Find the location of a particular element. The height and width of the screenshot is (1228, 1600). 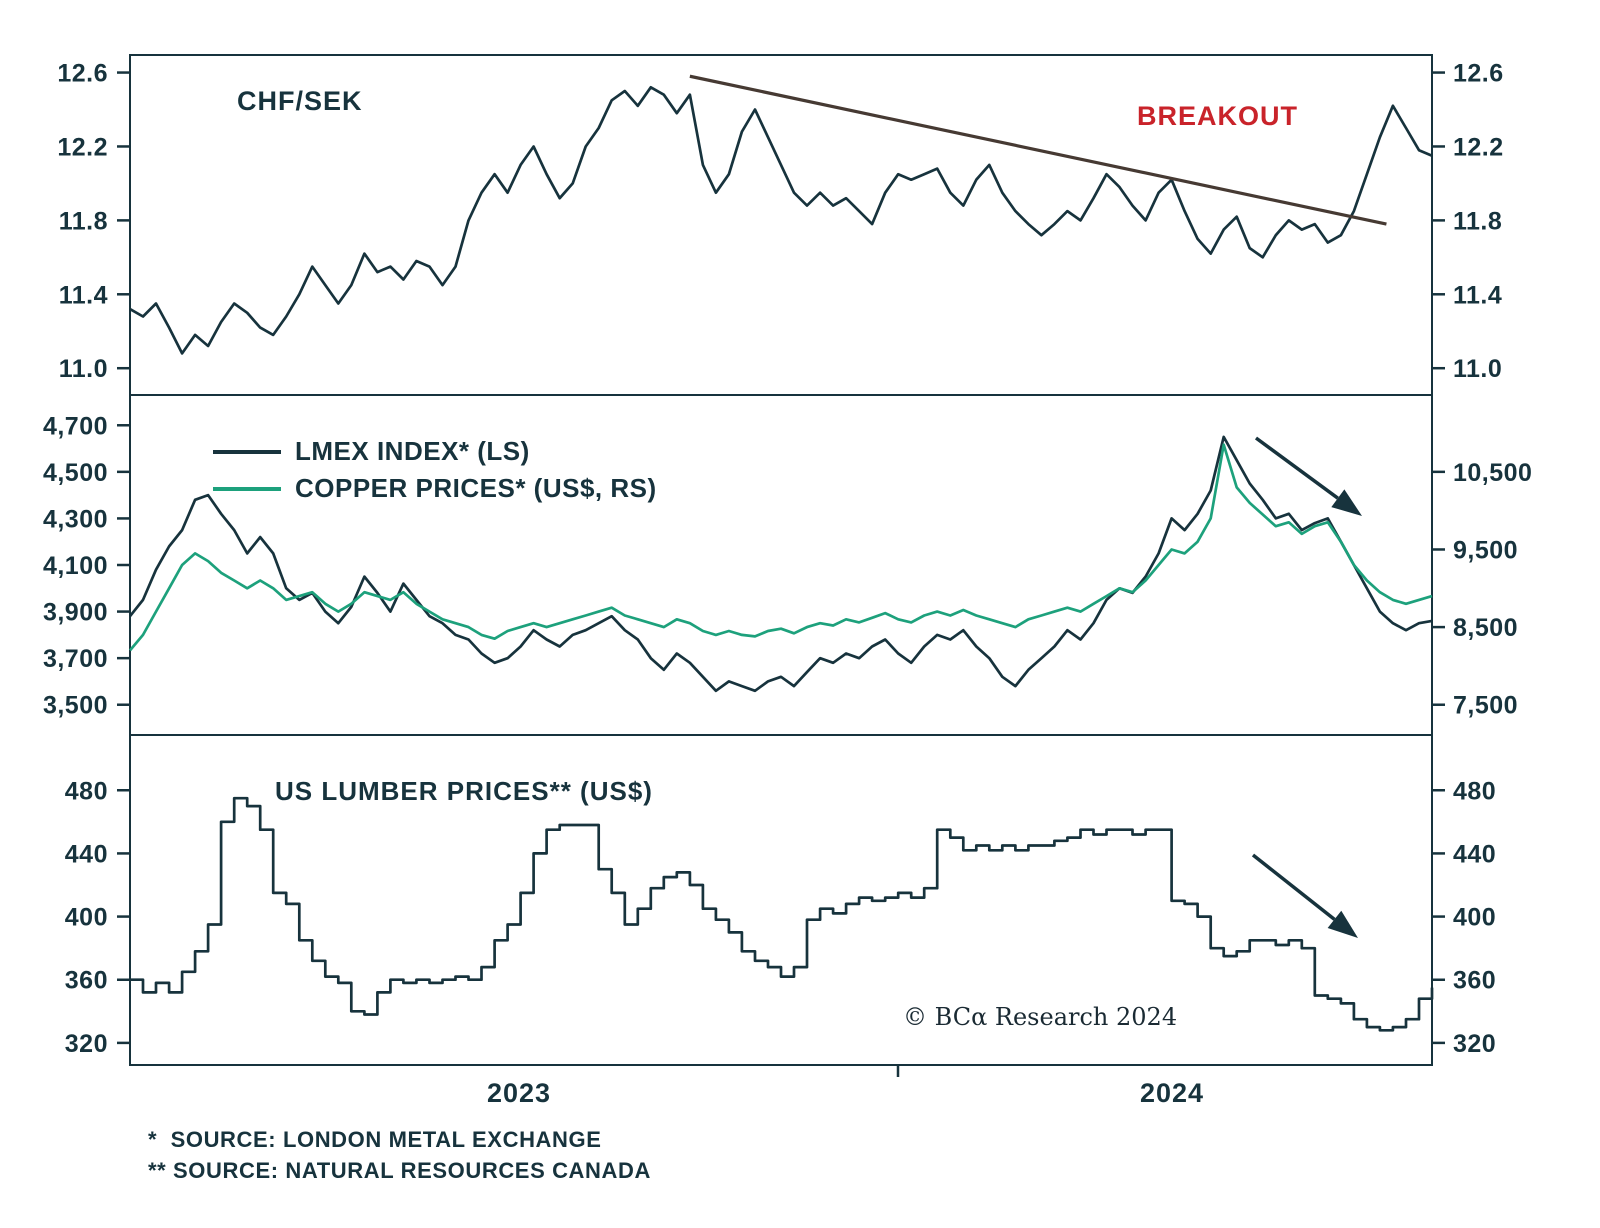

legend-item-lmex: LMEX INDEX* (LS) is located at coordinates (435, 451).